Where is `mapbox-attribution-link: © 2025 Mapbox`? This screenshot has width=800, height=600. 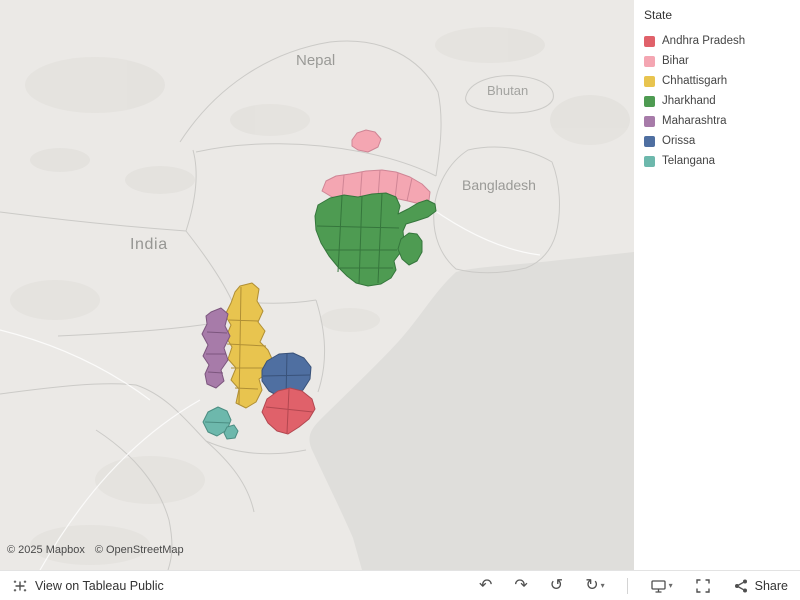 mapbox-attribution-link: © 2025 Mapbox is located at coordinates (46, 550).